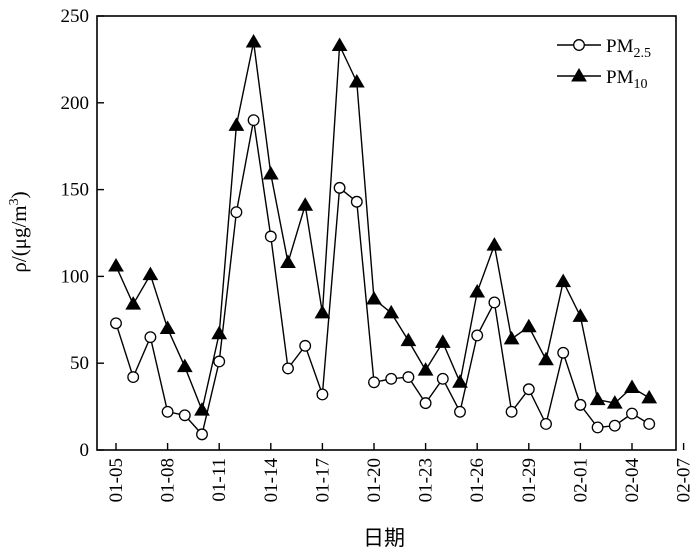 This screenshot has height=553, width=700. I want to click on x-tick-label: 01-11, so click(219, 480).